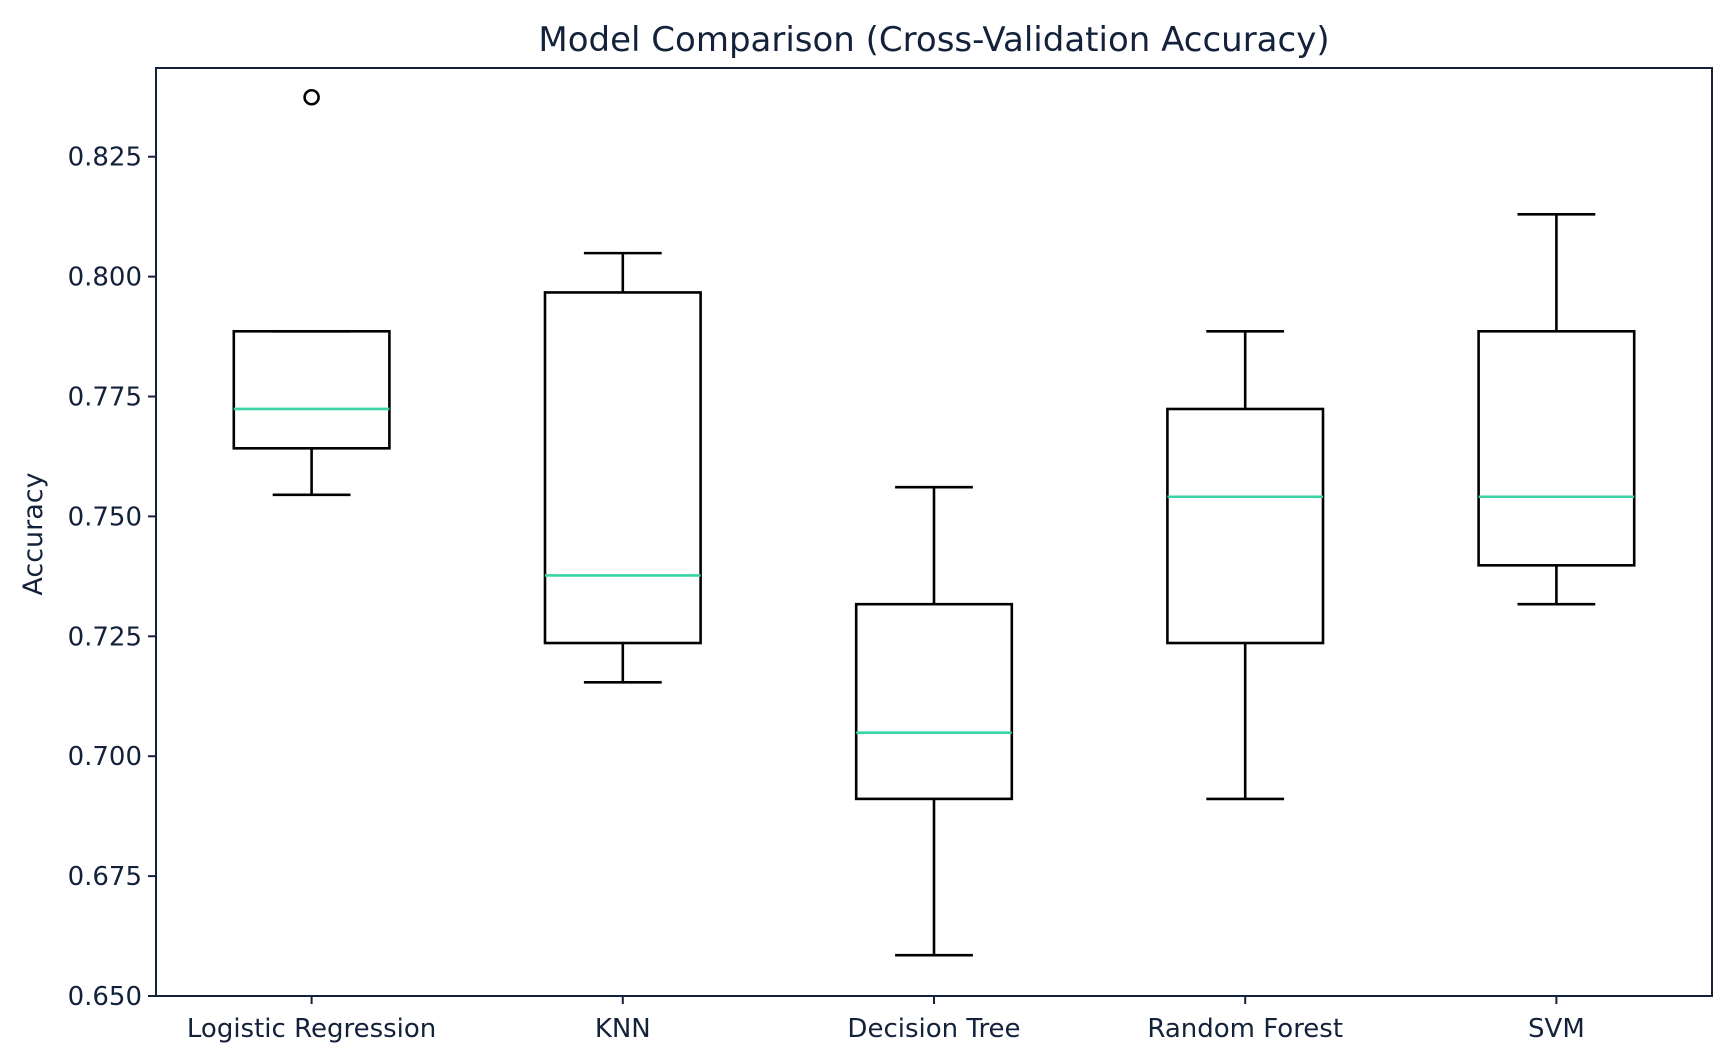 This screenshot has width=1724, height=1060. What do you see at coordinates (105, 278) in the screenshot?
I see `y-tick-label: 0.800` at bounding box center [105, 278].